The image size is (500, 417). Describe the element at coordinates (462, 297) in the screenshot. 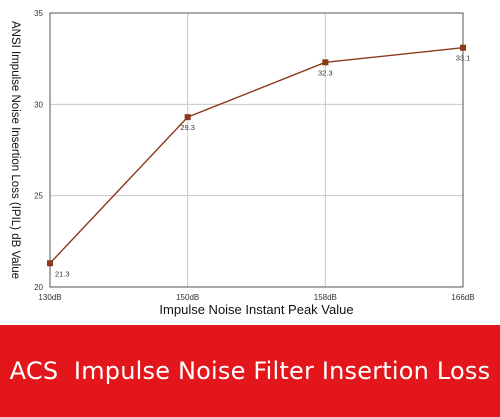

I see `x-tick-label: 166dB` at that location.